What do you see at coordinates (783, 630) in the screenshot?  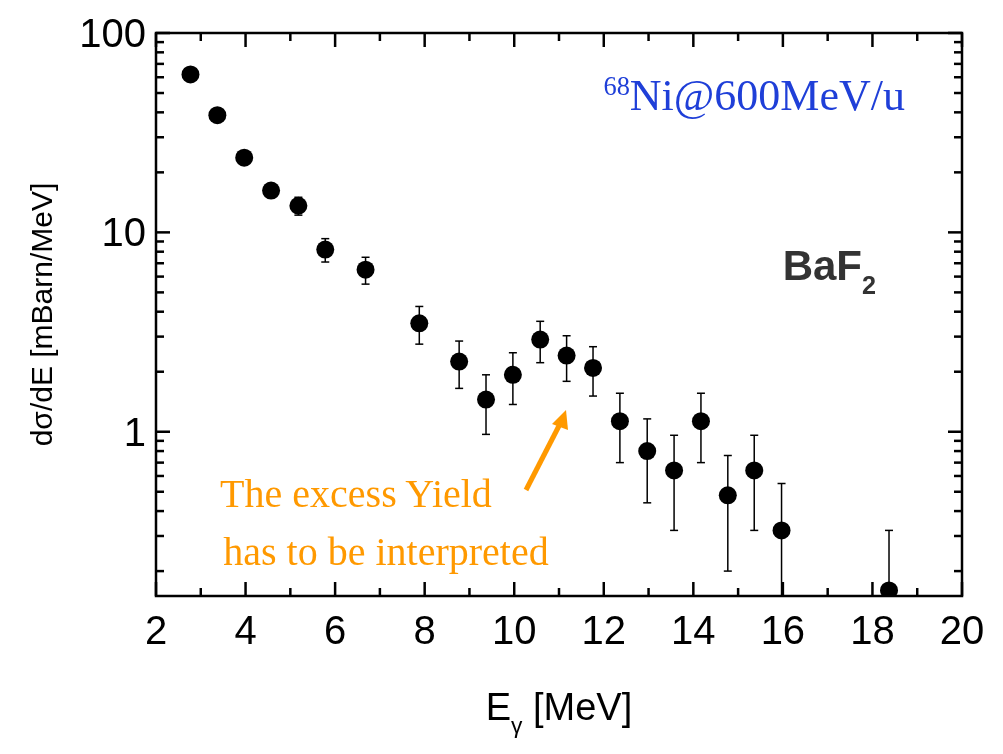 I see `x-tick-label: 16` at bounding box center [783, 630].